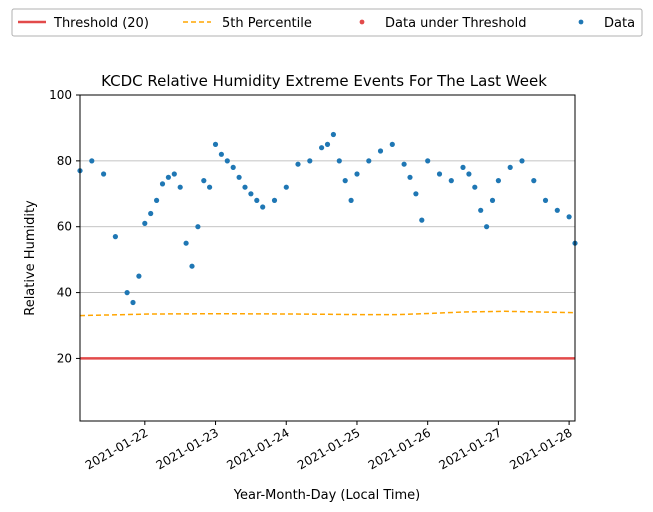 This screenshot has width=653, height=512. I want to click on legend-frame, so click(327, 22).